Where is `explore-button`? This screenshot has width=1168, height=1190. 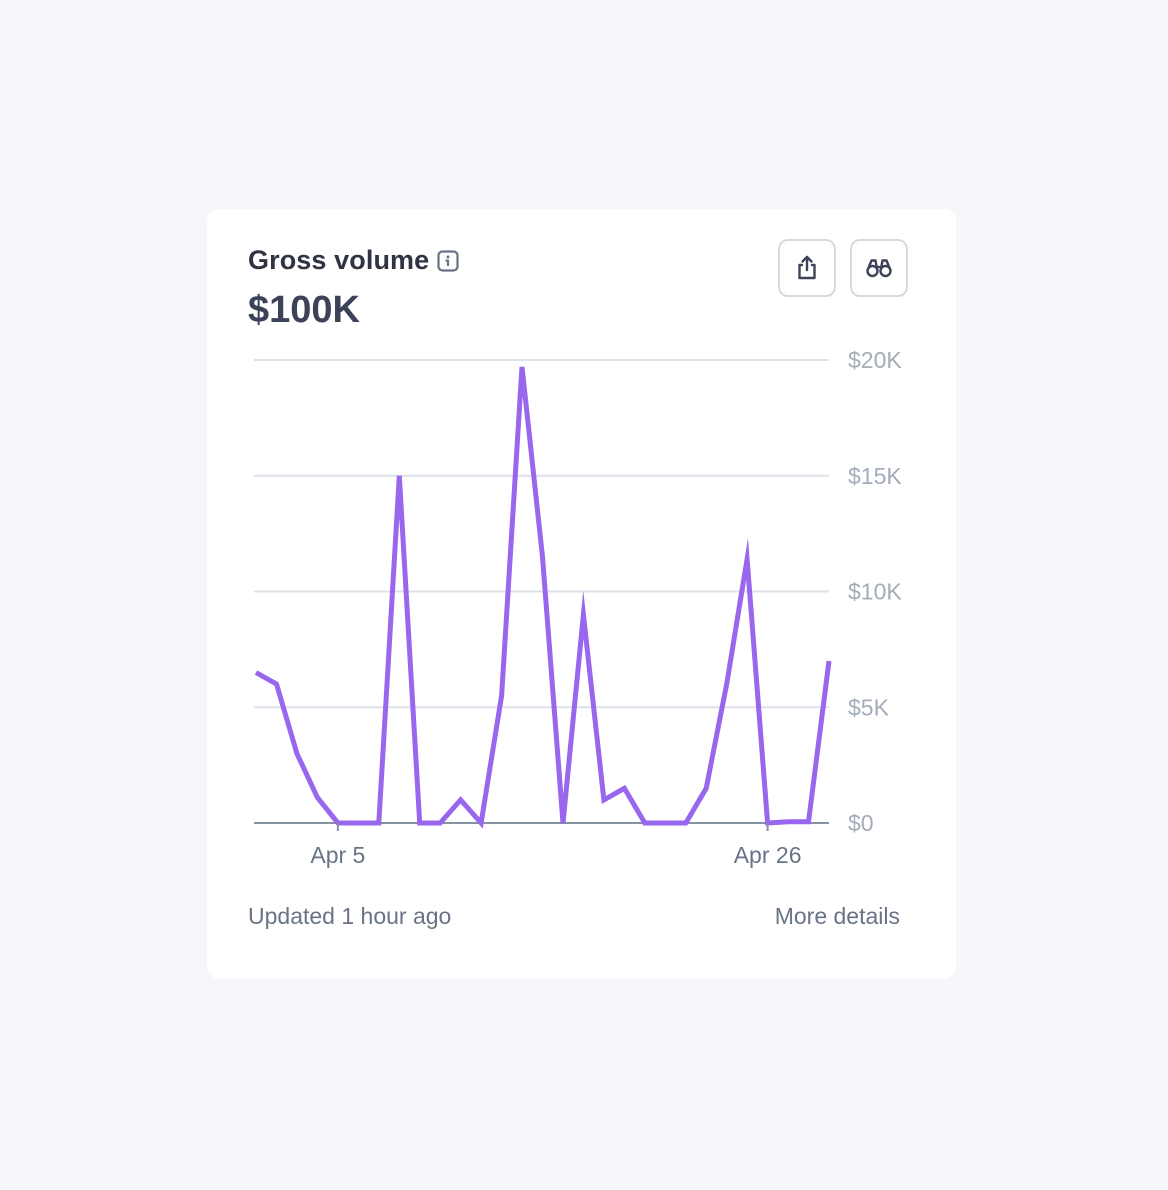 explore-button is located at coordinates (879, 268).